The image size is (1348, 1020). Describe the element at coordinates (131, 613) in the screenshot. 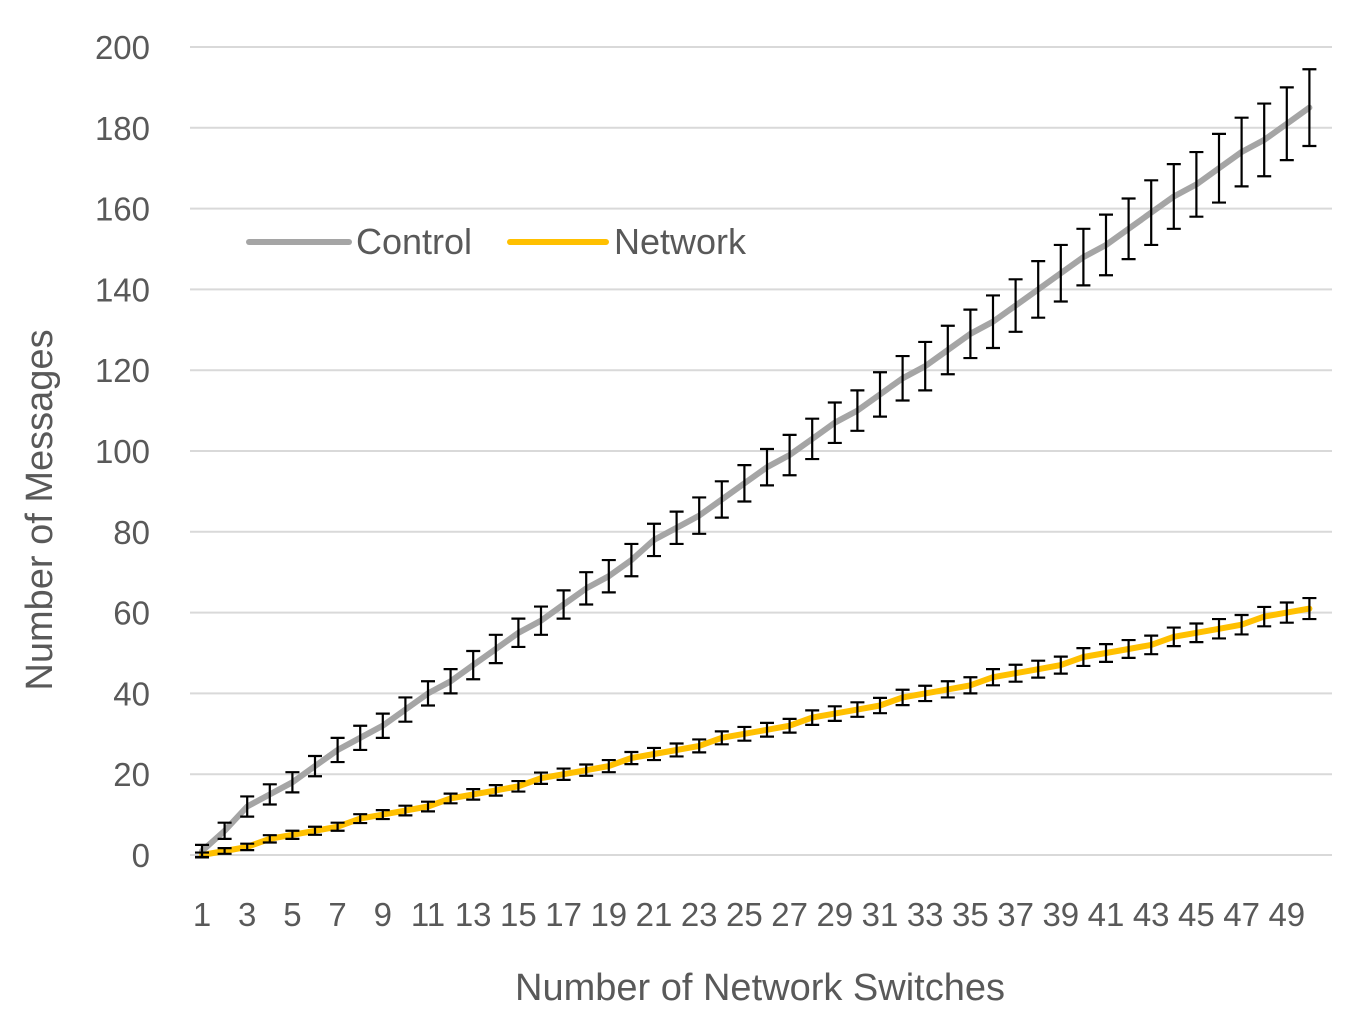

I see `y-tick-label: 60` at that location.